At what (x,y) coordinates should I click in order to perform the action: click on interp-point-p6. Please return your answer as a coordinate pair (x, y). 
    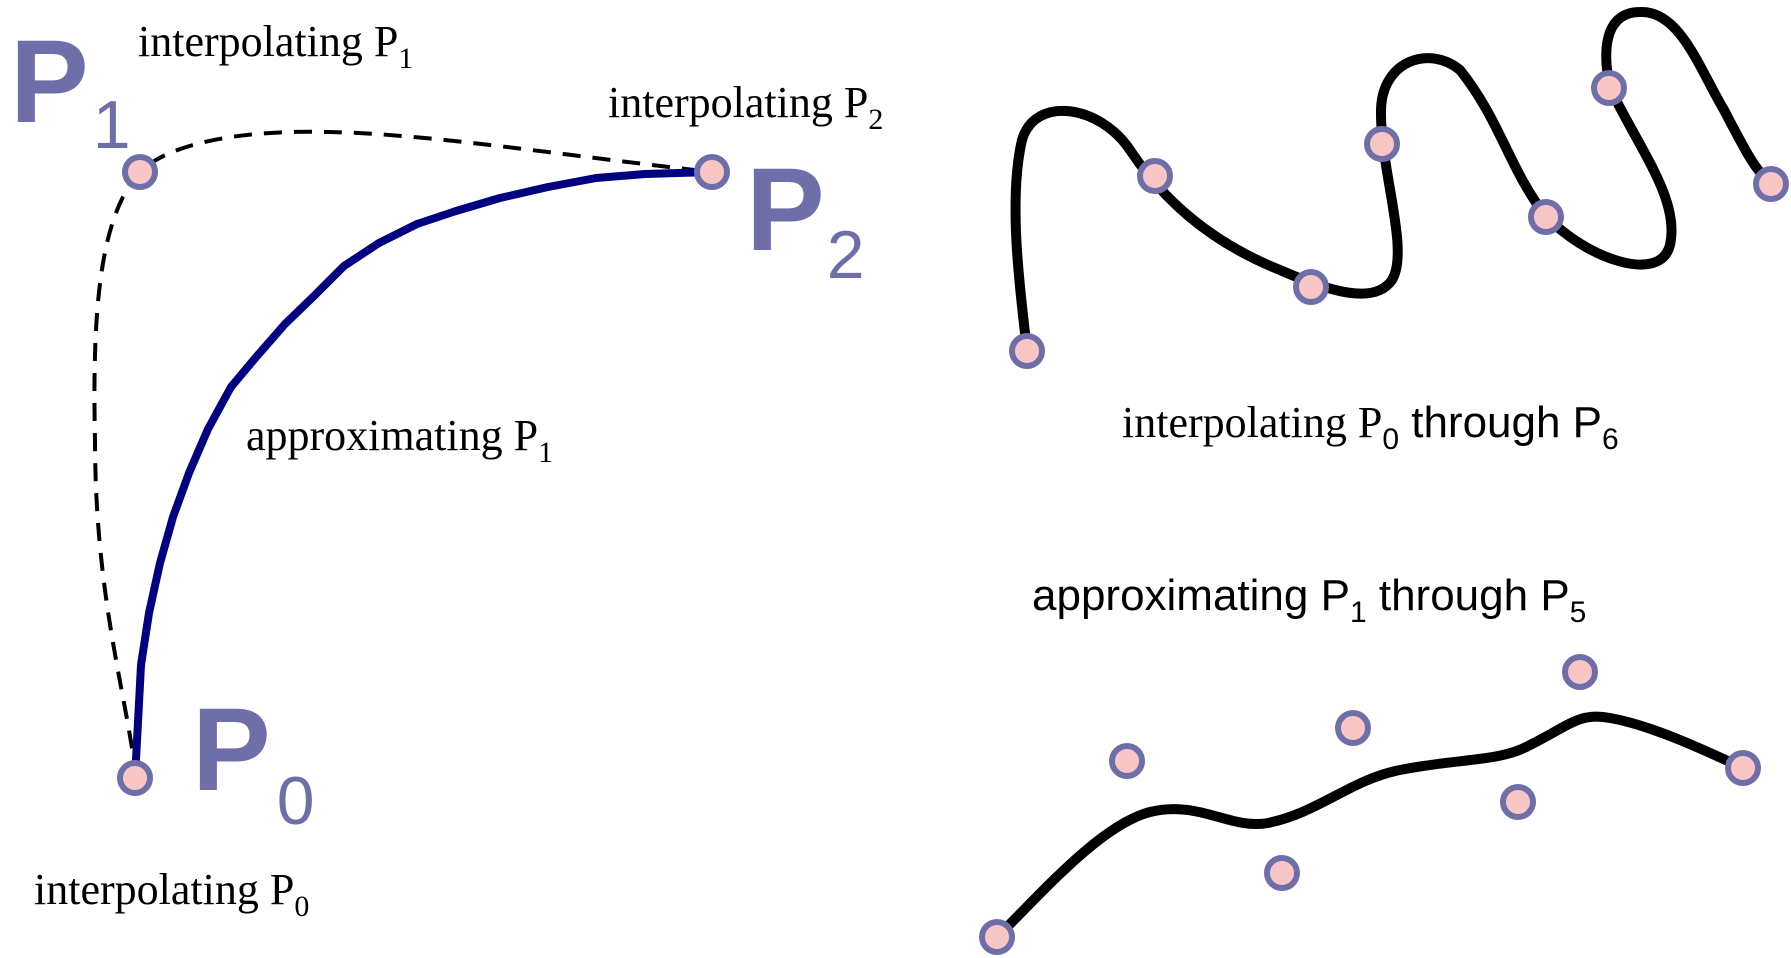
    Looking at the image, I should click on (1771, 184).